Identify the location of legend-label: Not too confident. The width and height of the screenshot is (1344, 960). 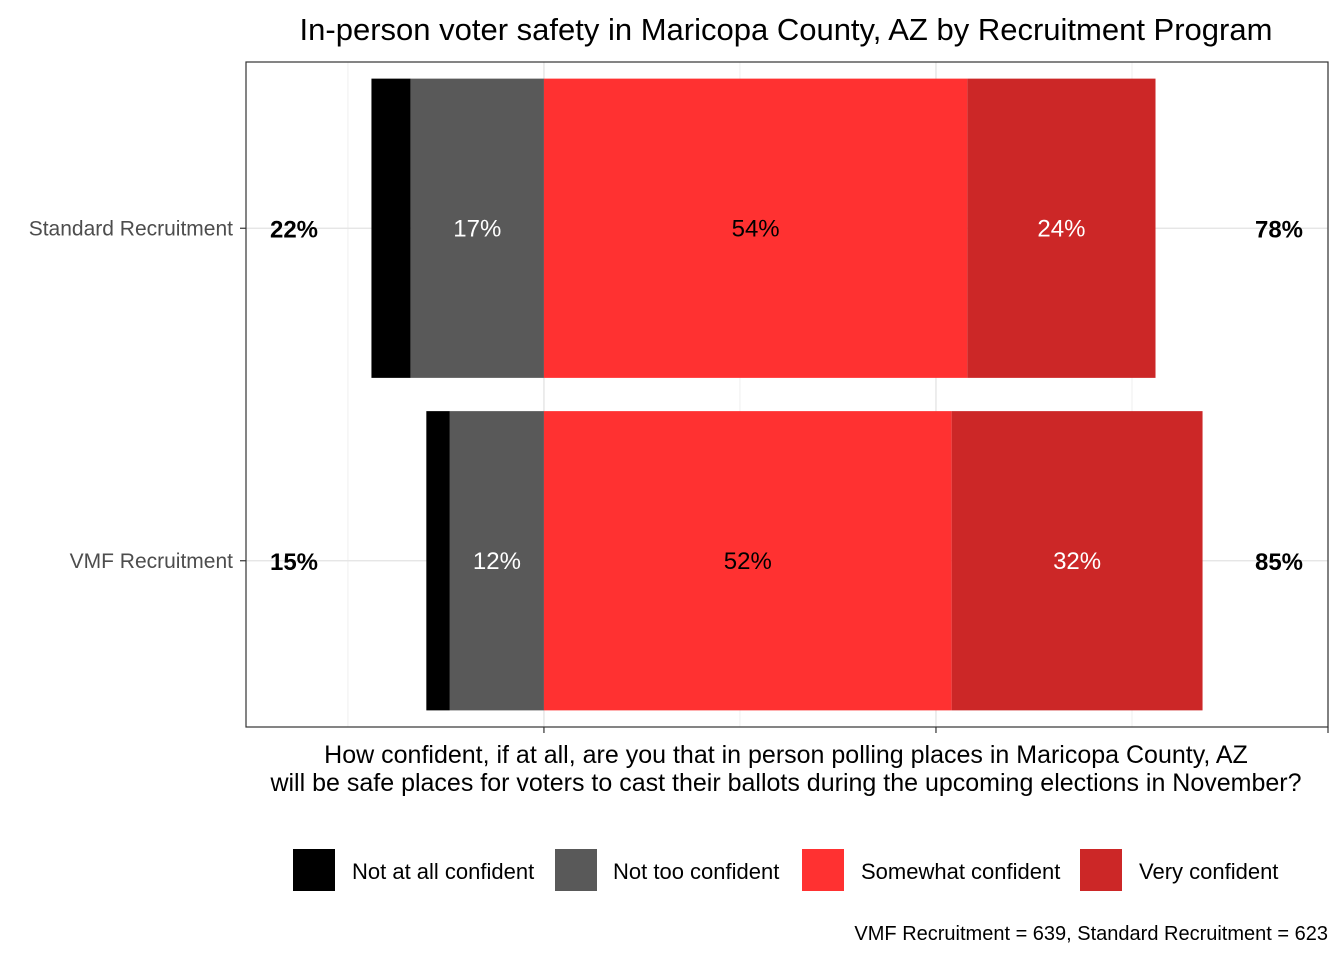
(696, 871).